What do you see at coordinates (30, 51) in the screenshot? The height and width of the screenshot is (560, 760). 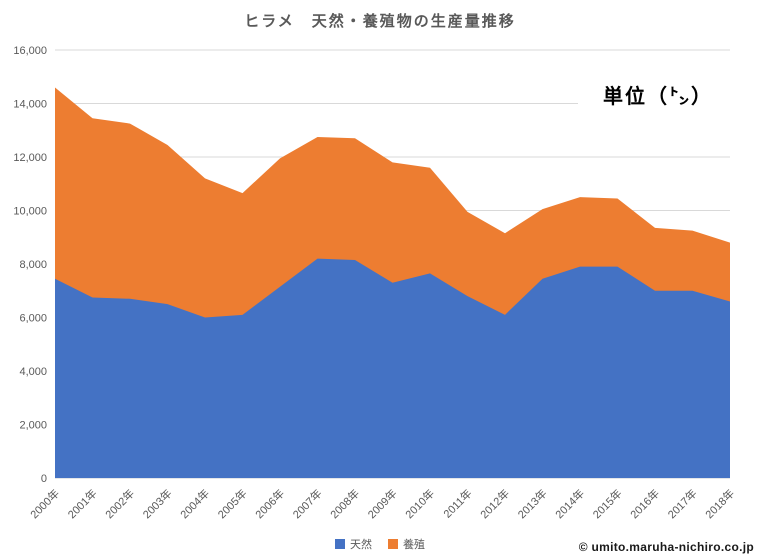 I see `y-tick-label: 16,000` at bounding box center [30, 51].